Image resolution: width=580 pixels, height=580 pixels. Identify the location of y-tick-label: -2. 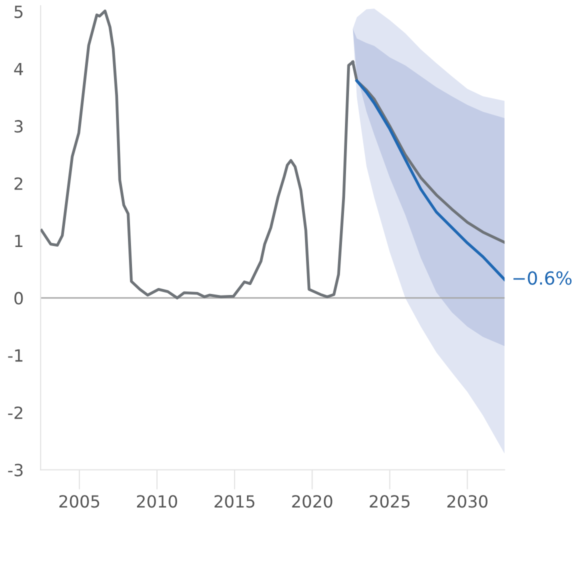
(15, 412).